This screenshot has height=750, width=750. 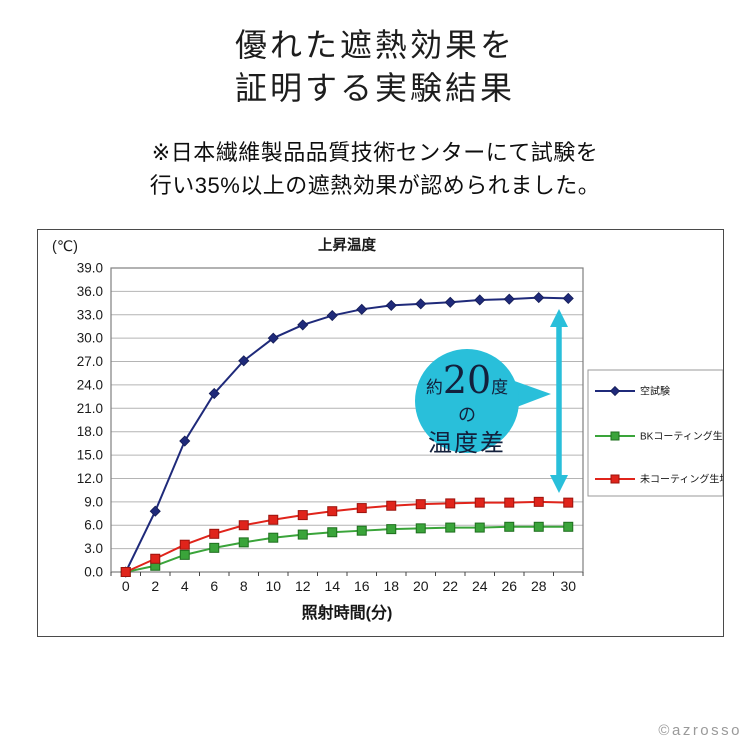 What do you see at coordinates (480, 586) in the screenshot?
I see `svg-text: 24` at bounding box center [480, 586].